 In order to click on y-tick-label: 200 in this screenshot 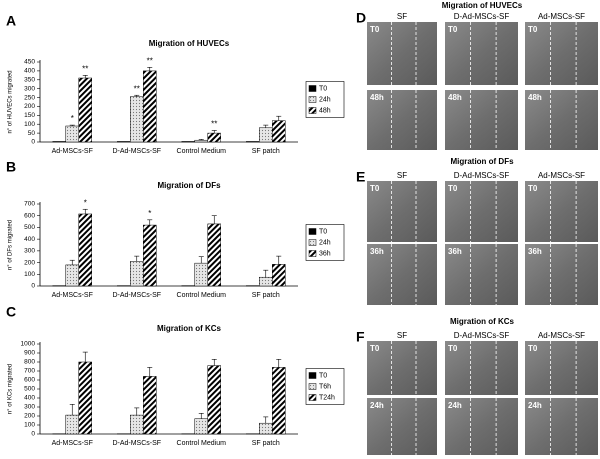, I will do `click(29, 262)`.